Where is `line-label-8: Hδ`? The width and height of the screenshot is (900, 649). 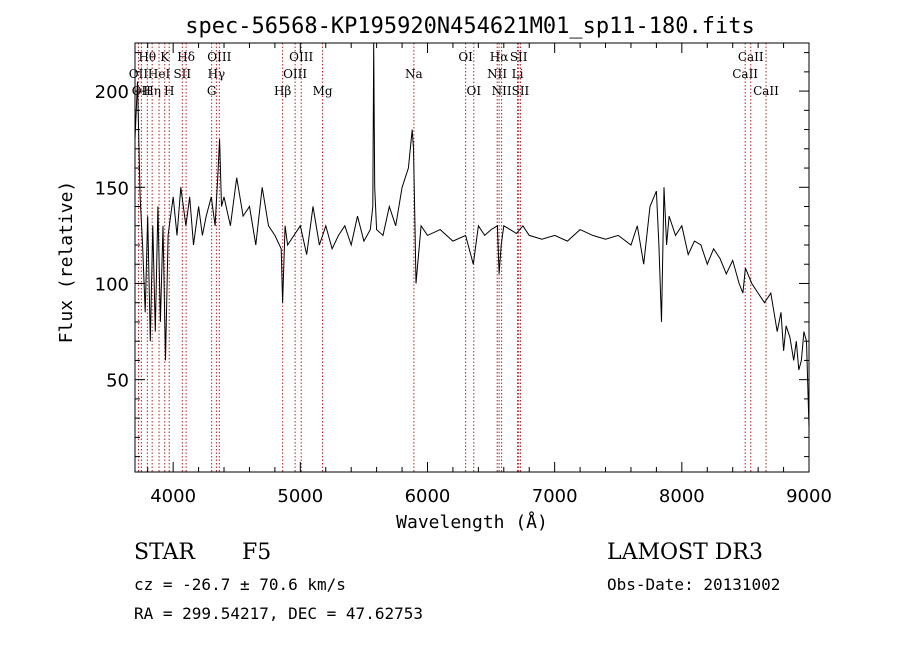 line-label-8: Hδ is located at coordinates (186, 57).